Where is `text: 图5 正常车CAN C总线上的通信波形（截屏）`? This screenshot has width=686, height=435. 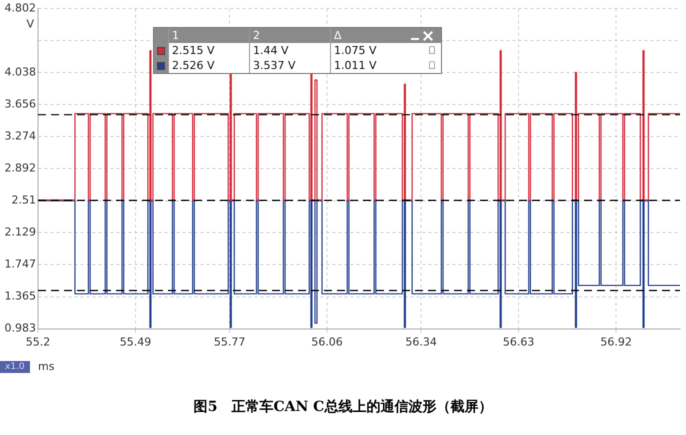 text: 图5 正常车CAN C总线上的通信波形（截屏） is located at coordinates (343, 407).